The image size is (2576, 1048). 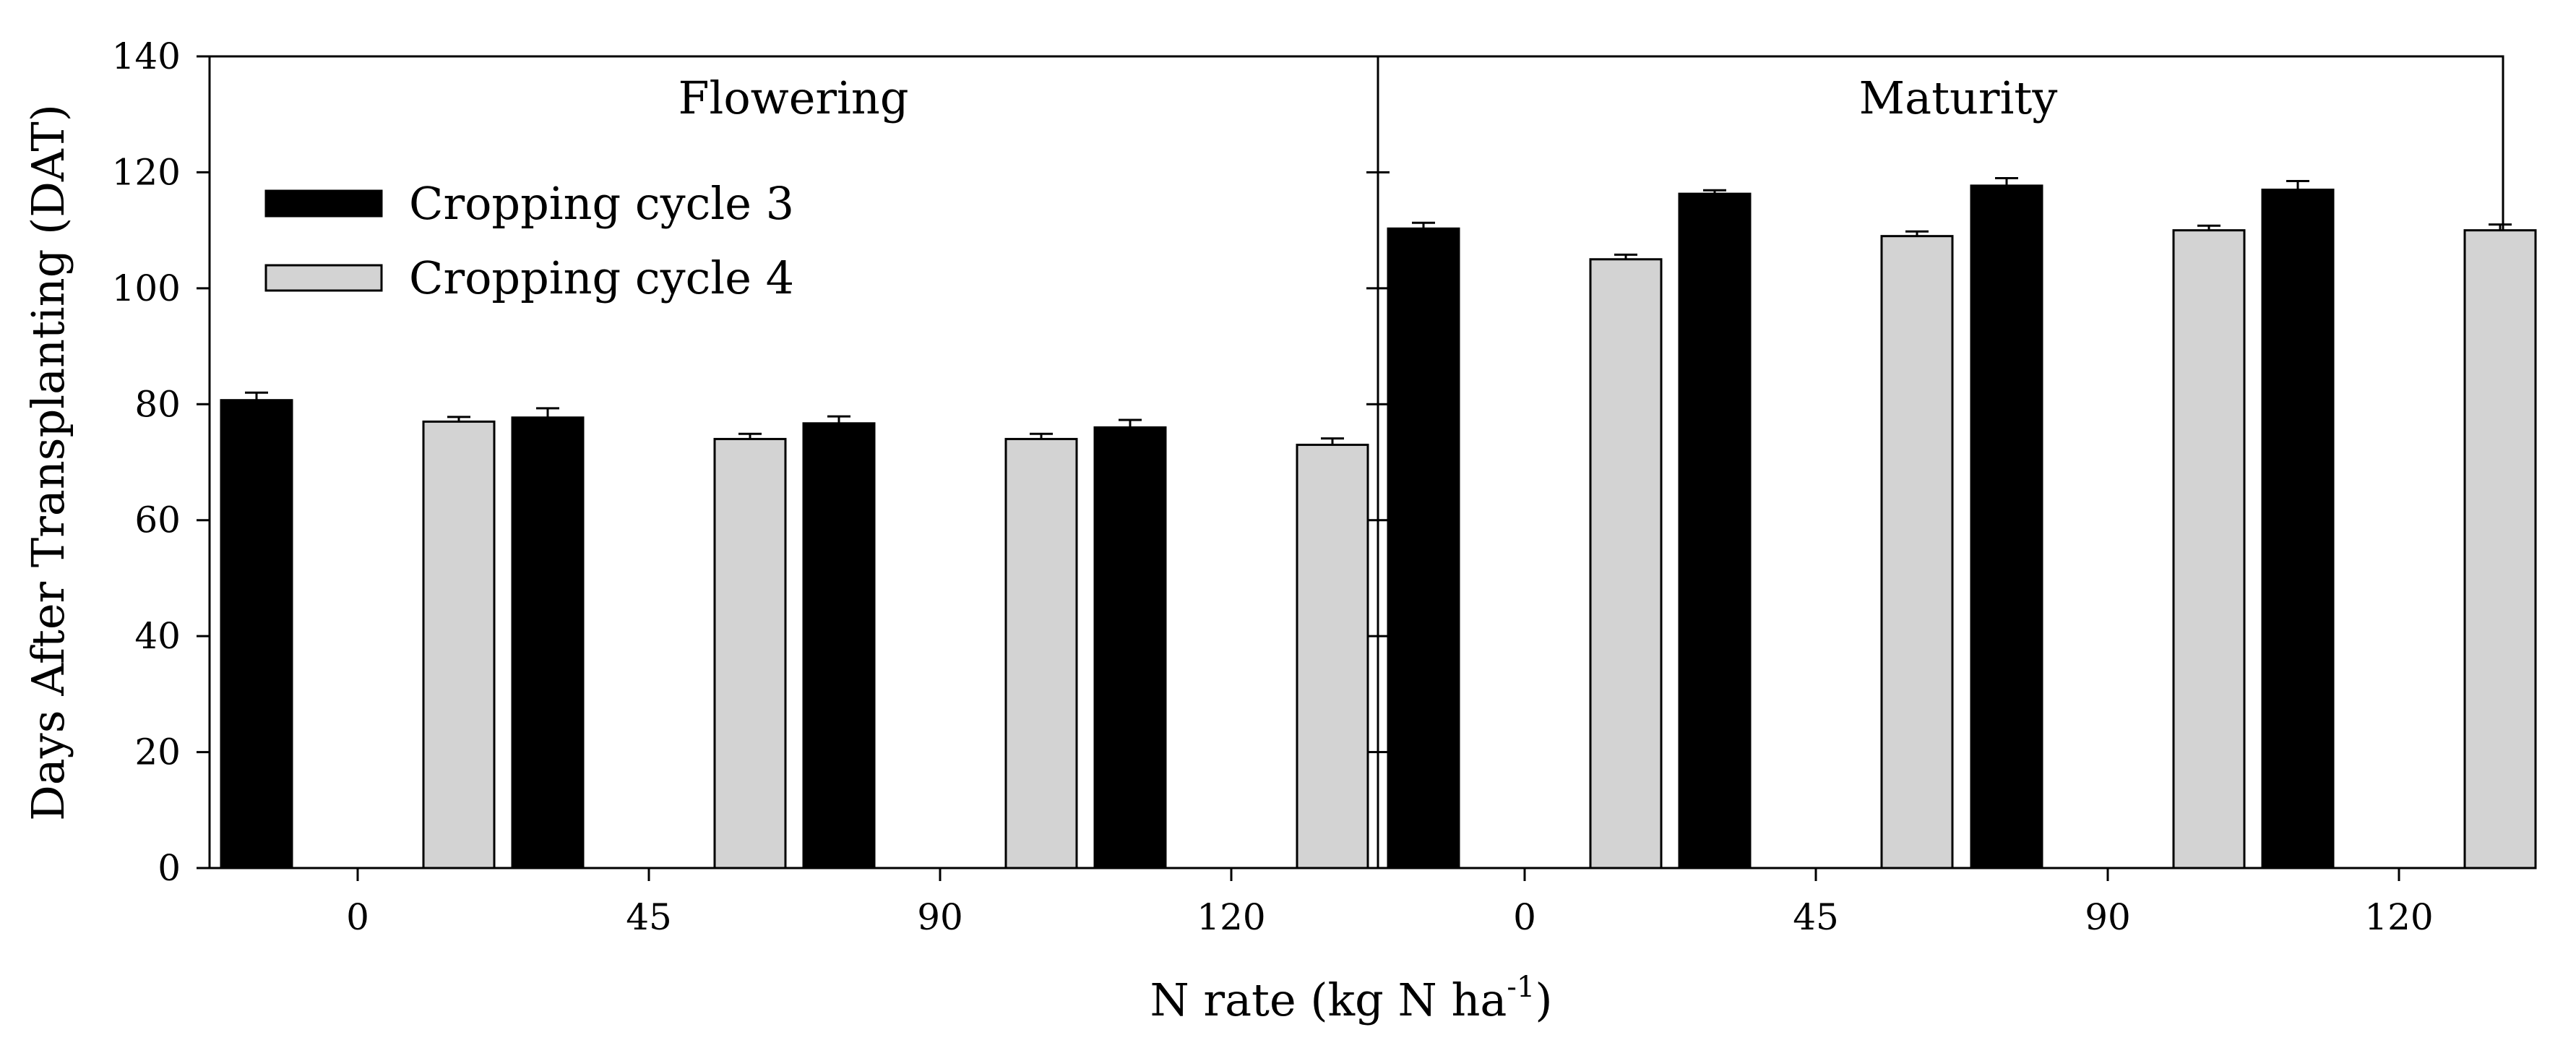 What do you see at coordinates (146, 172) in the screenshot?
I see `y-tick-label-120: 120` at bounding box center [146, 172].